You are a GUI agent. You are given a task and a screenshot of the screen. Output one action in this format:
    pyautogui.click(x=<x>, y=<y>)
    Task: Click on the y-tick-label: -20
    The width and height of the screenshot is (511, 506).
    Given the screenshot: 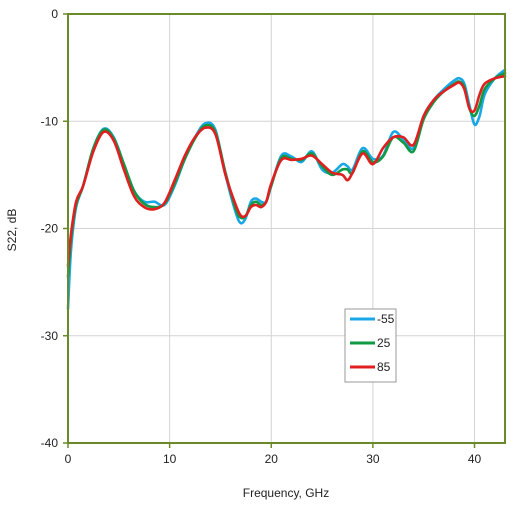 What is the action you would take?
    pyautogui.click(x=50, y=229)
    